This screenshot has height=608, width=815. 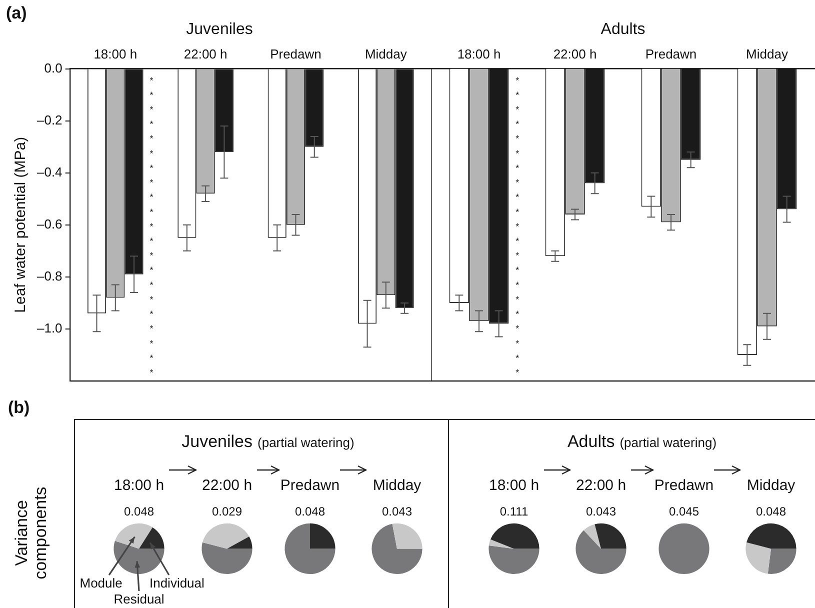 I want to click on text: Juveniles, so click(x=217, y=441).